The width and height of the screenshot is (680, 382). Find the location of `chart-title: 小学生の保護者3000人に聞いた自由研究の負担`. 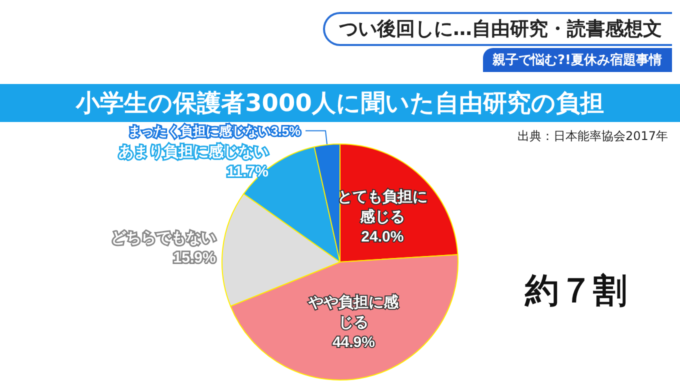

chart-title: 小学生の保護者3000人に聞いた自由研究の負担 is located at coordinates (340, 103).